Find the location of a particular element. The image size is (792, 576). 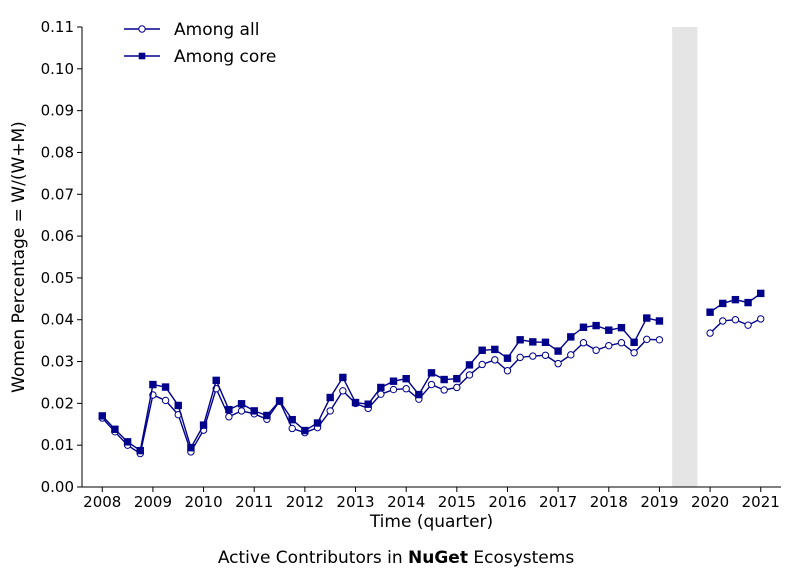

y-tick-label: 0.05 is located at coordinates (57, 278).